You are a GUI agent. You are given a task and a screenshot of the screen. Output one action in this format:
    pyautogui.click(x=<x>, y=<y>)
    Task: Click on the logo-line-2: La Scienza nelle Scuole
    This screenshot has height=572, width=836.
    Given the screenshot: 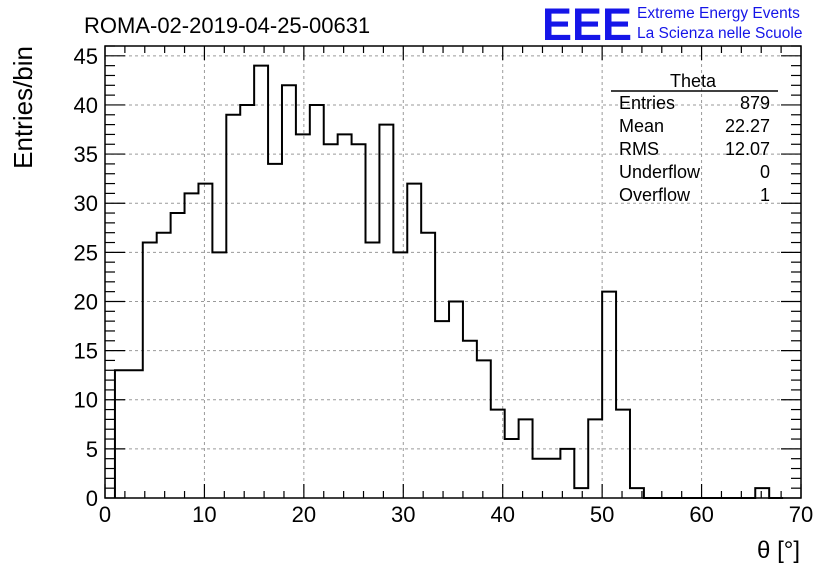 What is the action you would take?
    pyautogui.click(x=719, y=33)
    